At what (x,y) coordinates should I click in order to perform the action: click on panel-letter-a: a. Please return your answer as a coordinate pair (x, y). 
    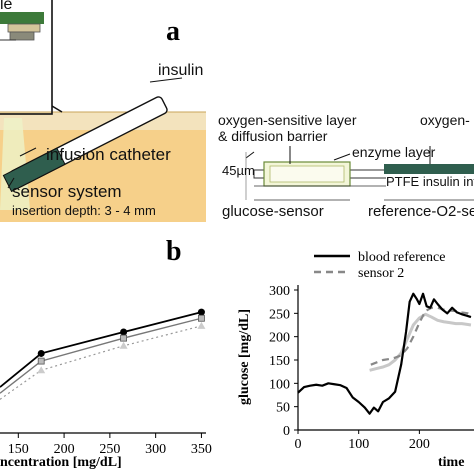
    Looking at the image, I should click on (173, 31).